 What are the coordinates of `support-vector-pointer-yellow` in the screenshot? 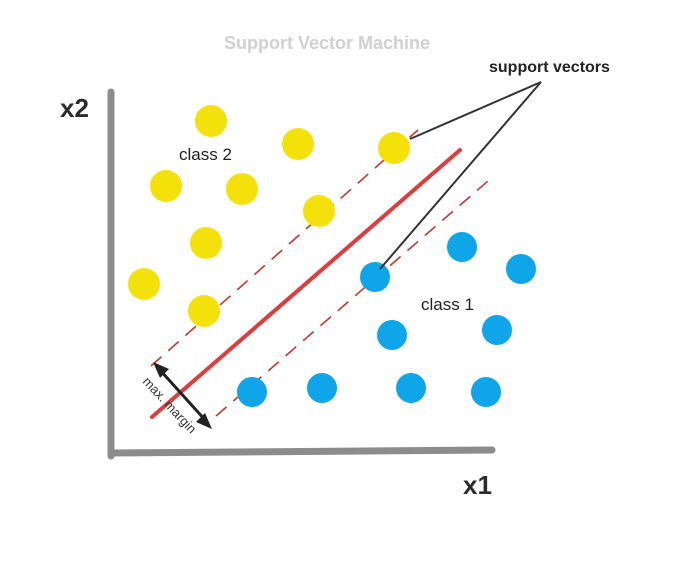 It's located at (475, 110).